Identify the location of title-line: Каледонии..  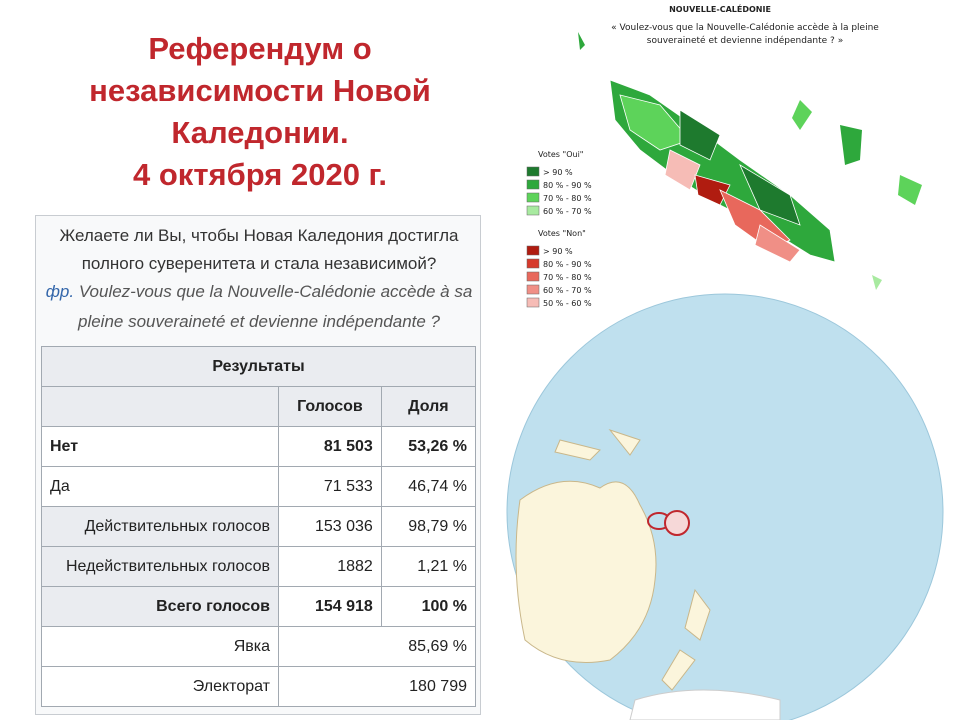
(260, 132).